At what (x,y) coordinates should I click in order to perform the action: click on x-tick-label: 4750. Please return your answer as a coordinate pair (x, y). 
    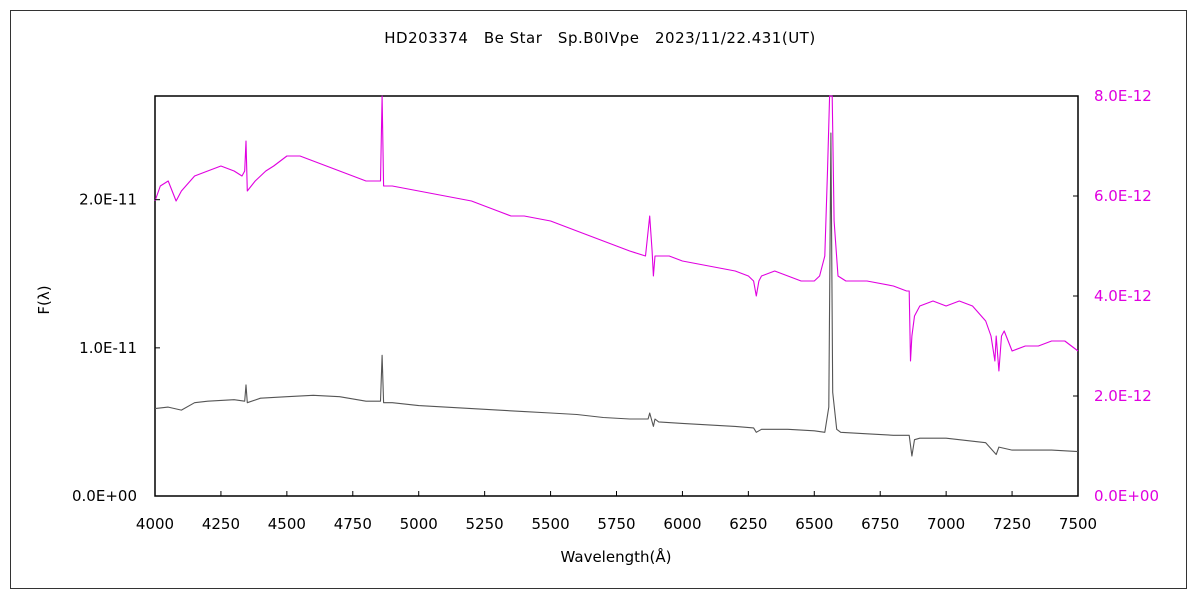
    Looking at the image, I should click on (353, 524).